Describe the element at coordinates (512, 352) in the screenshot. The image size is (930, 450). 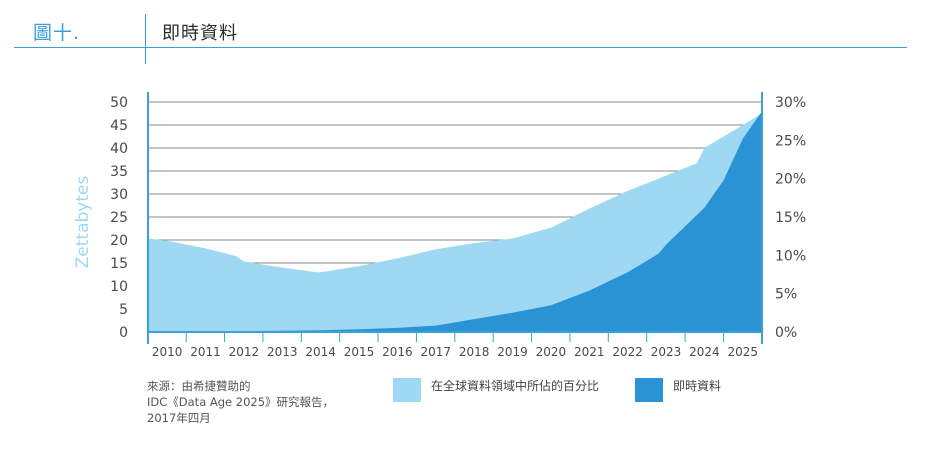
I see `x-tick-label: 2019` at that location.